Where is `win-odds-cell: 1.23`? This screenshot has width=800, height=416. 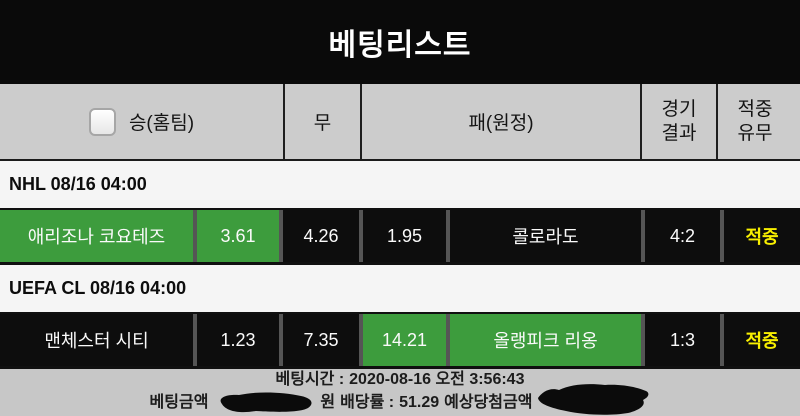
win-odds-cell: 1.23 is located at coordinates (238, 340).